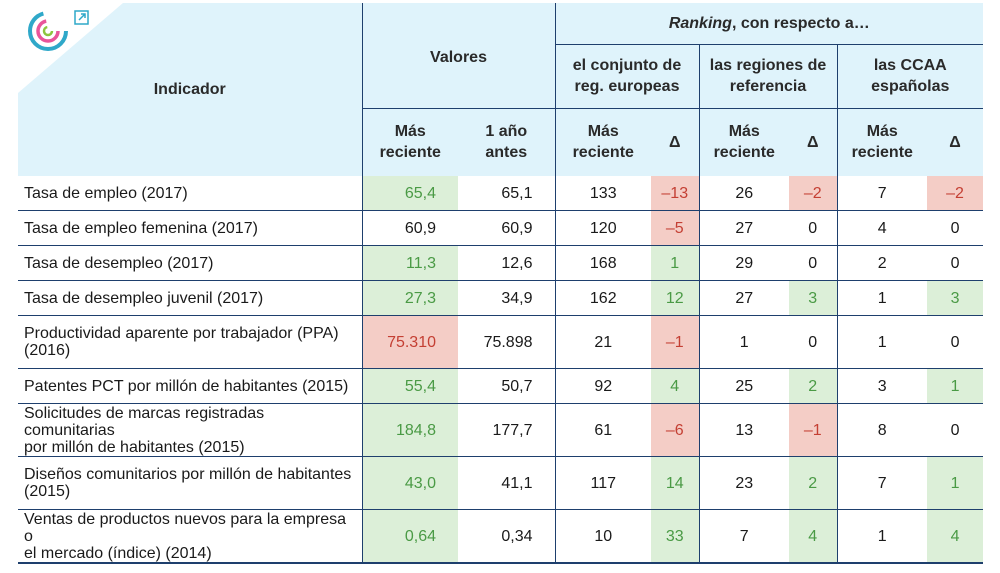 This screenshot has width=1000, height=573. What do you see at coordinates (409, 342) in the screenshot?
I see `cell-reciente: 75.310` at bounding box center [409, 342].